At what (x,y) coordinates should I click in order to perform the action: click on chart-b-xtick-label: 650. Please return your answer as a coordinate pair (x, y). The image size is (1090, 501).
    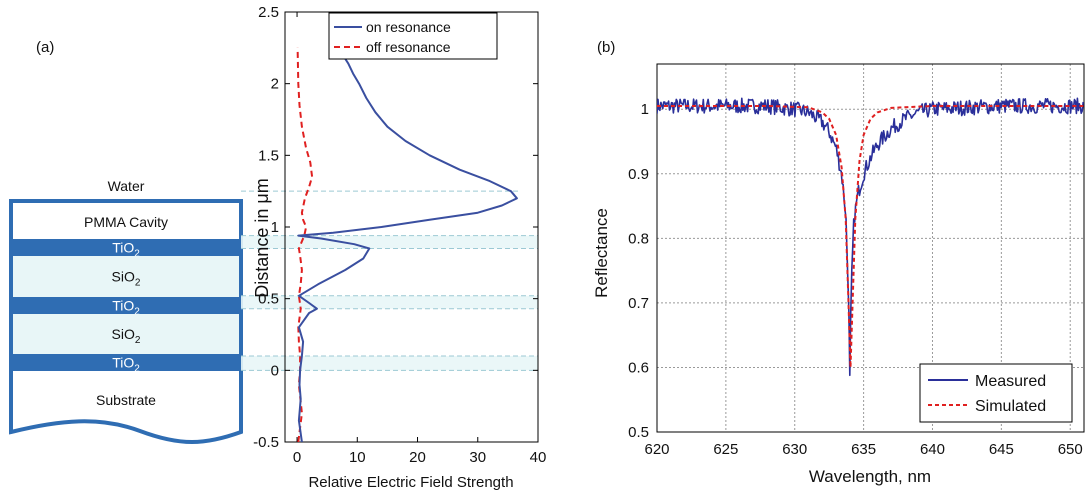
    Looking at the image, I should click on (1070, 449).